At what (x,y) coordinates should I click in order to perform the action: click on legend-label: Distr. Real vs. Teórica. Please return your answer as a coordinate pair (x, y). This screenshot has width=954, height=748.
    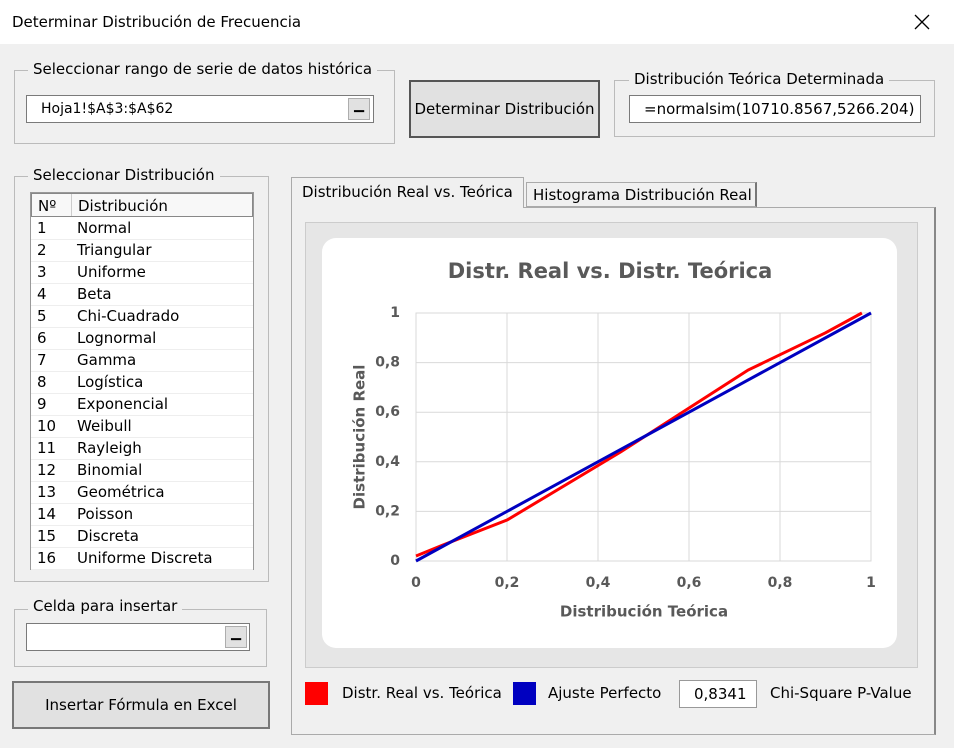
    Looking at the image, I should click on (422, 693).